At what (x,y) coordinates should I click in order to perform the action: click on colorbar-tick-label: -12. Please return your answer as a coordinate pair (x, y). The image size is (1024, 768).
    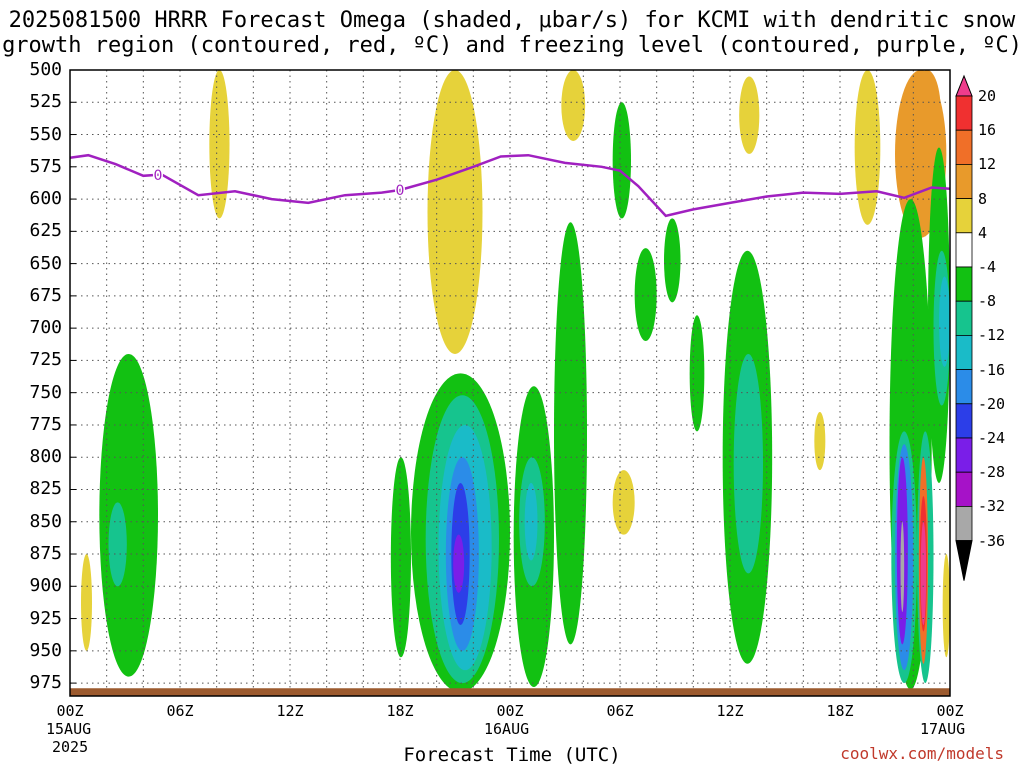
    Looking at the image, I should click on (992, 335).